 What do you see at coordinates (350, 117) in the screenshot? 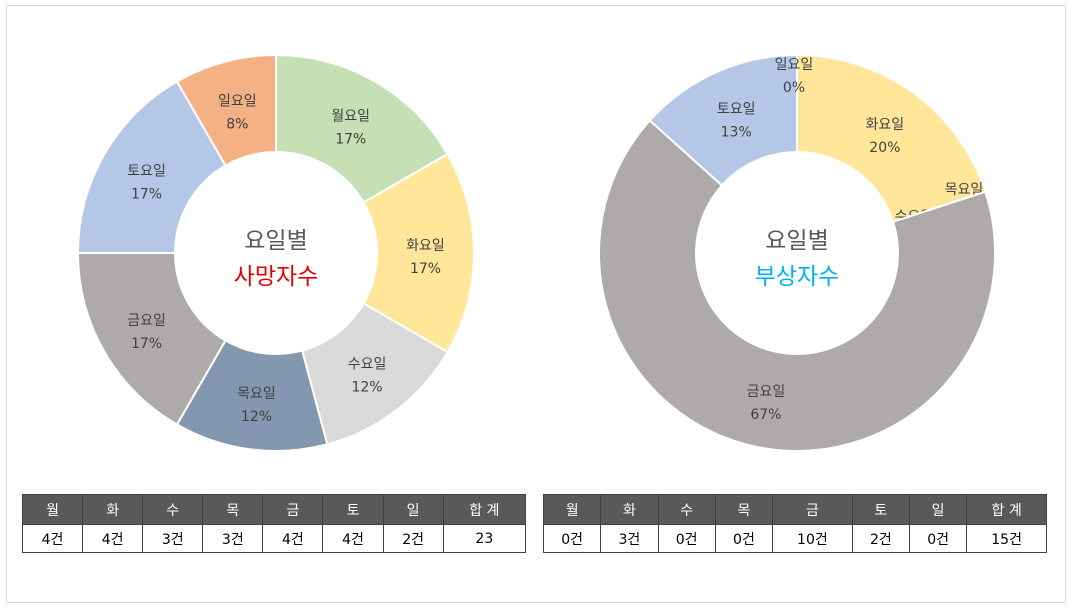
I see `slice-category-label: 월요일` at bounding box center [350, 117].